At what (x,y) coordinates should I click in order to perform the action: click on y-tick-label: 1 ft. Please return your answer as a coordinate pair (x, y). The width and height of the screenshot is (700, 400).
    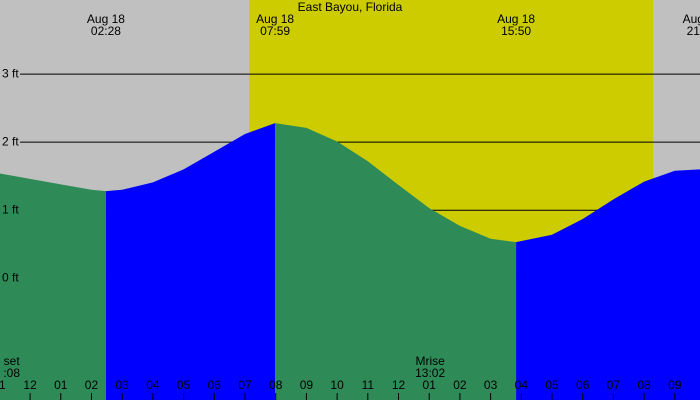
    Looking at the image, I should click on (10, 209).